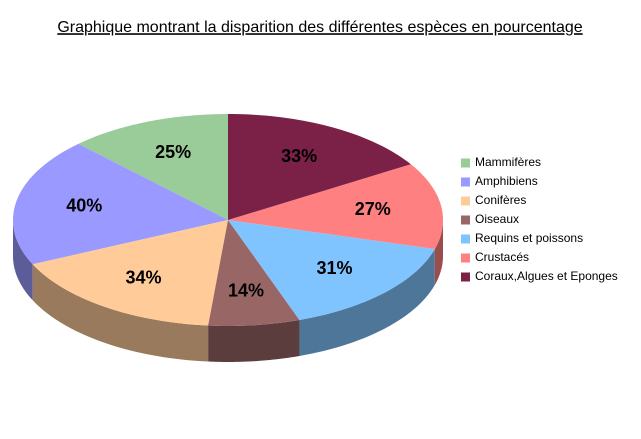  I want to click on legend-label: Oiseaux, so click(497, 219).